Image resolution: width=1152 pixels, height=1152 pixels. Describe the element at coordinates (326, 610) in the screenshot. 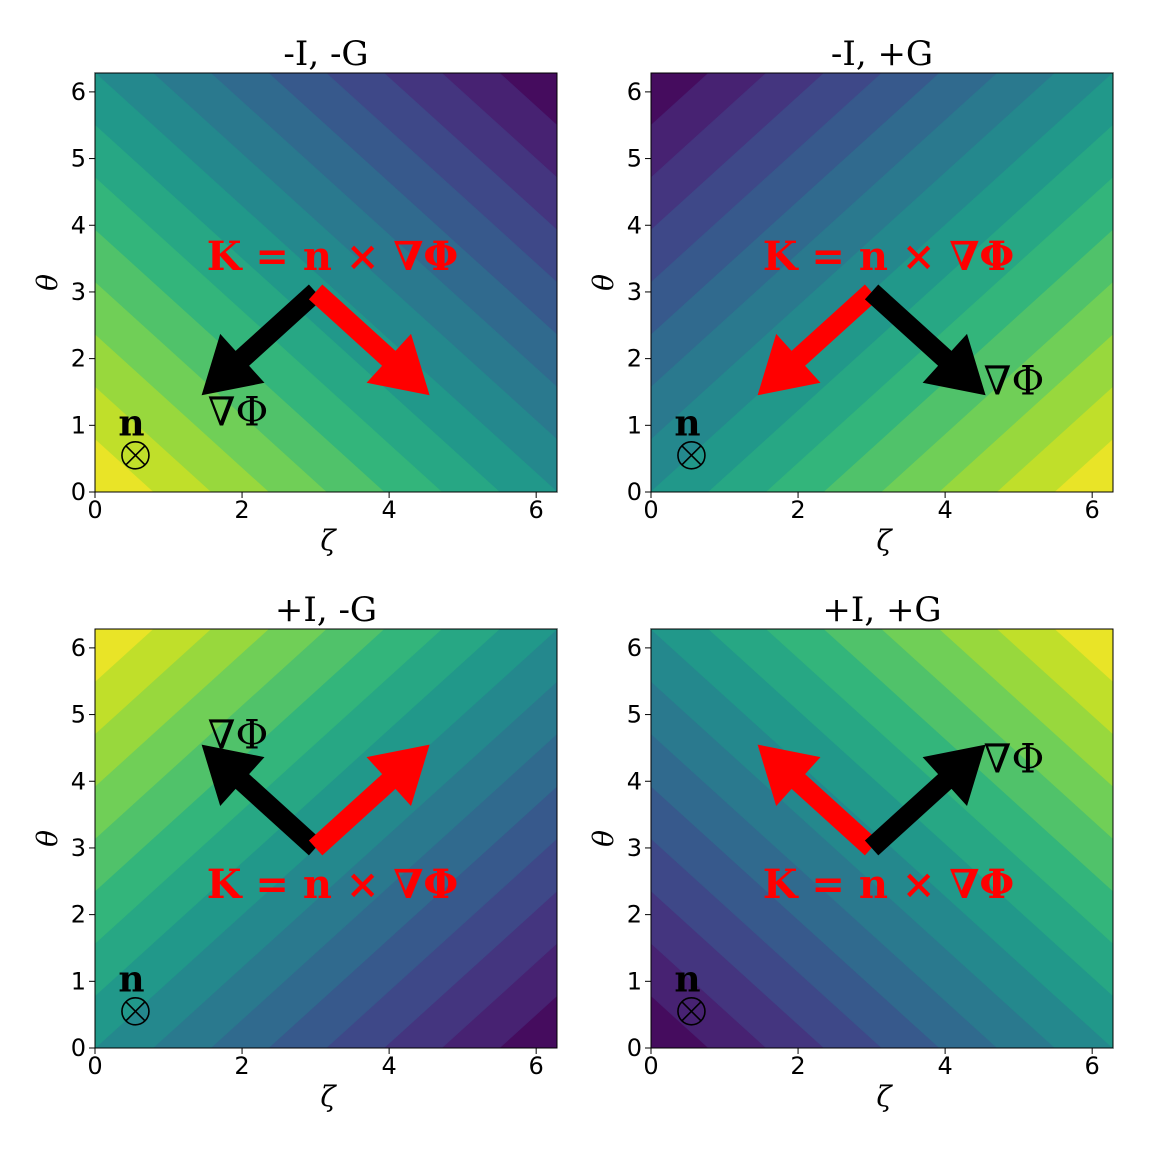

I see `subplot-title: +I, -G` at that location.